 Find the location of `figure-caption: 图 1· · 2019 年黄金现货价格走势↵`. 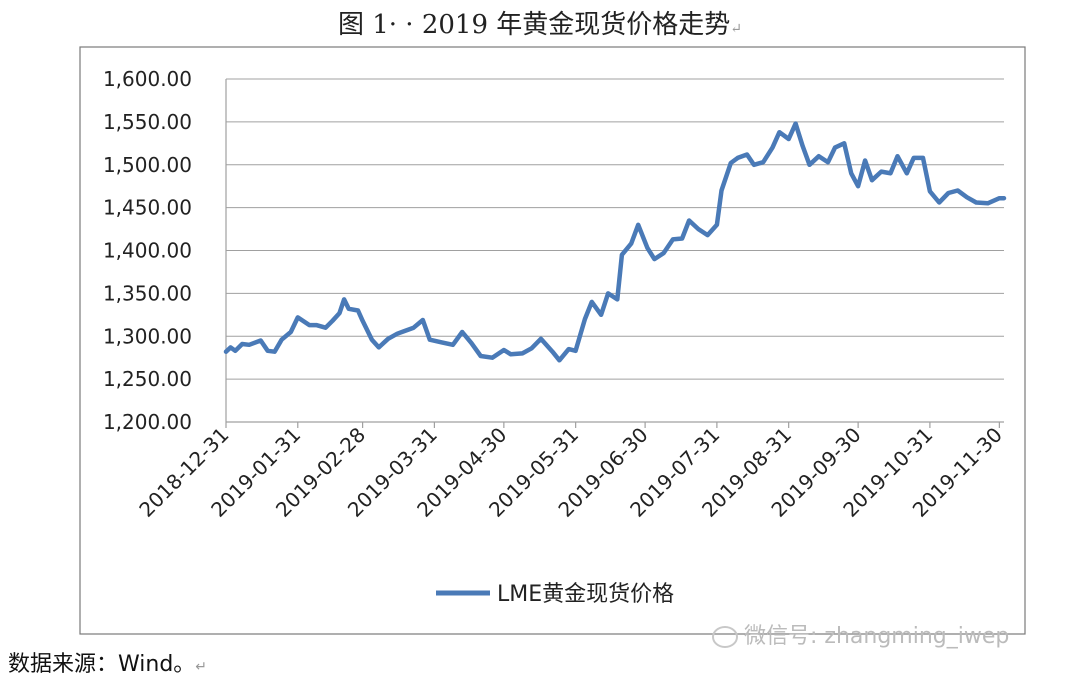

figure-caption: 图 1· · 2019 年黄金现货价格走势↵ is located at coordinates (540, 22).